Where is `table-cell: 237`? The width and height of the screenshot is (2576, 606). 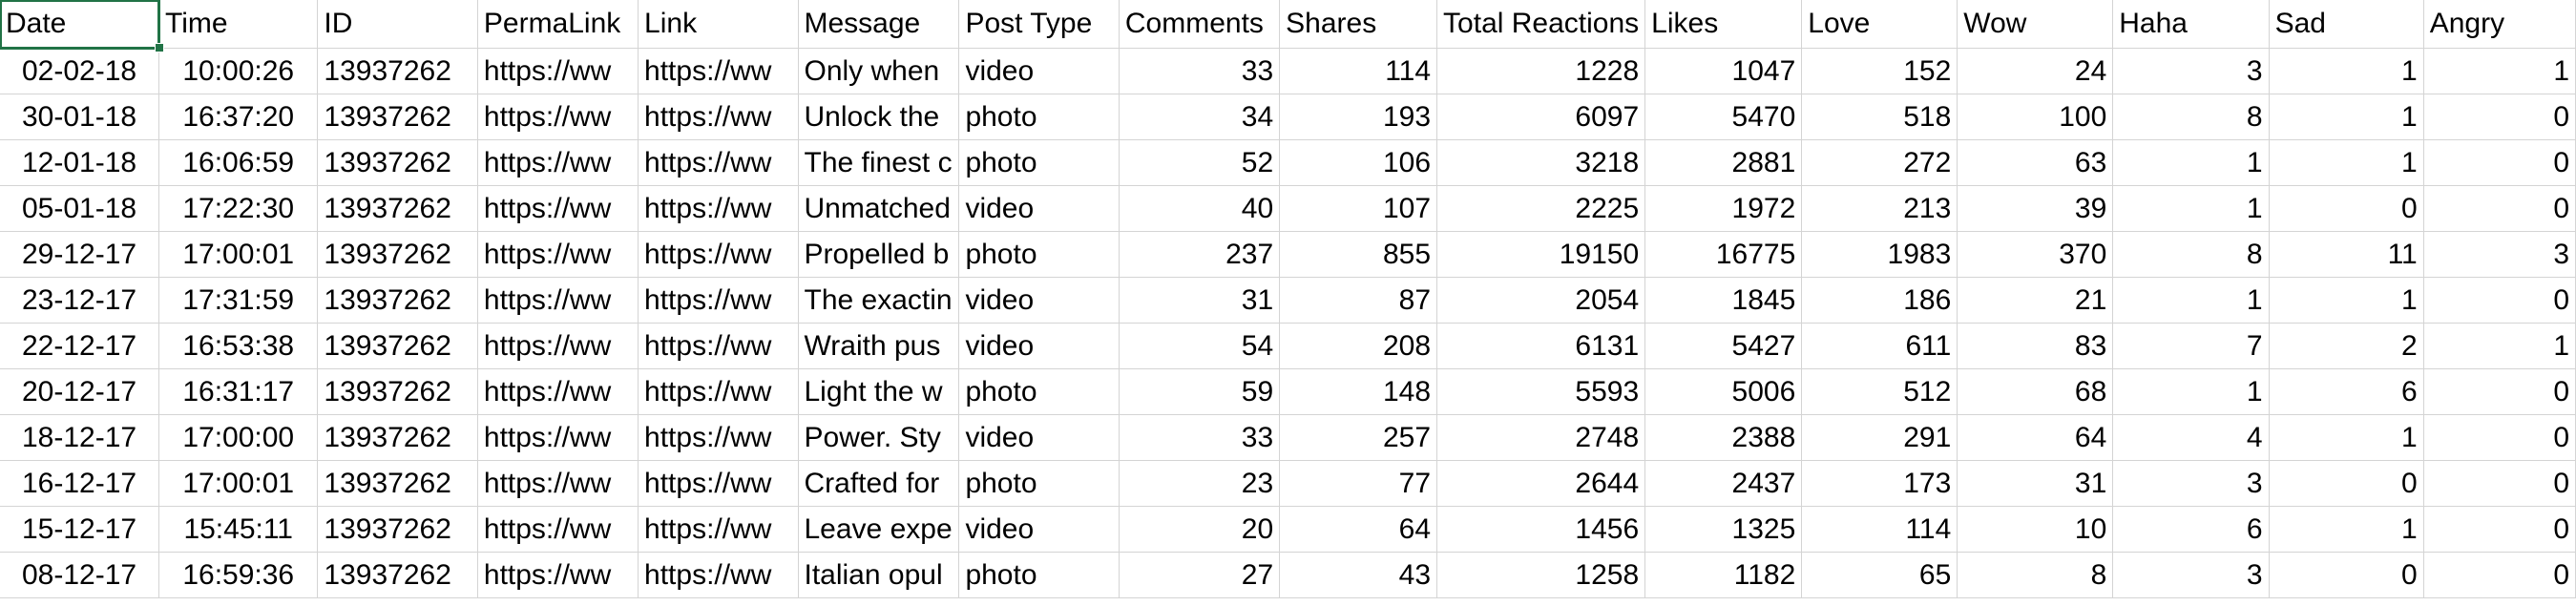
table-cell: 237 is located at coordinates (1200, 255).